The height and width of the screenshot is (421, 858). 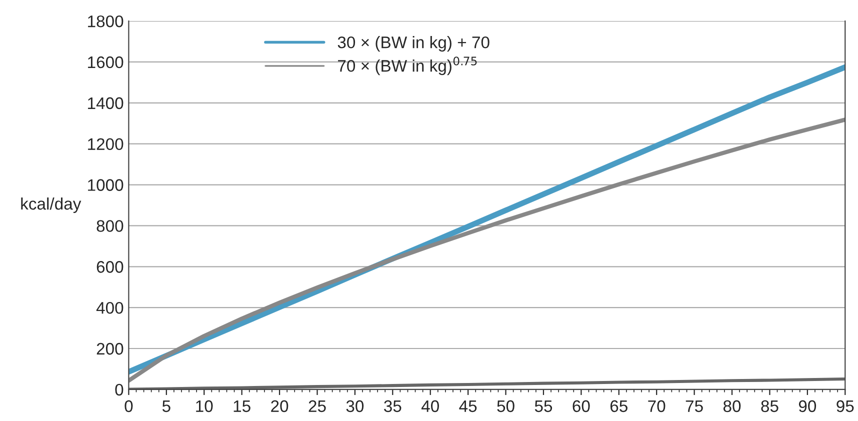 I want to click on y-tick-label: 0, so click(x=119, y=390).